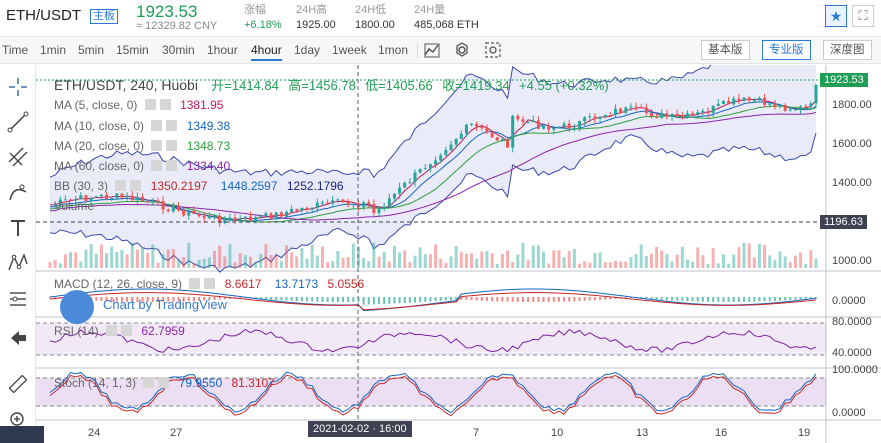 The height and width of the screenshot is (443, 881). Describe the element at coordinates (446, 17) in the screenshot. I see `stat-24h-volume: 24H量 485,068 ETH` at that location.